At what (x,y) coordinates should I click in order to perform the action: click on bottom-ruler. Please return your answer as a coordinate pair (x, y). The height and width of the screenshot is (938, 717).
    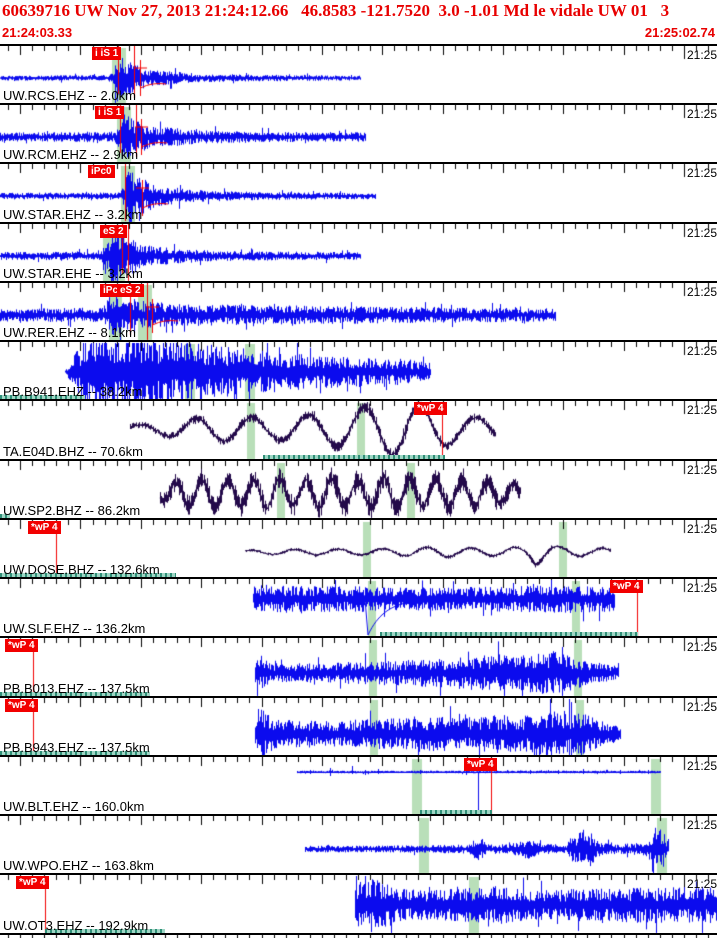
    Looking at the image, I should click on (358, 935).